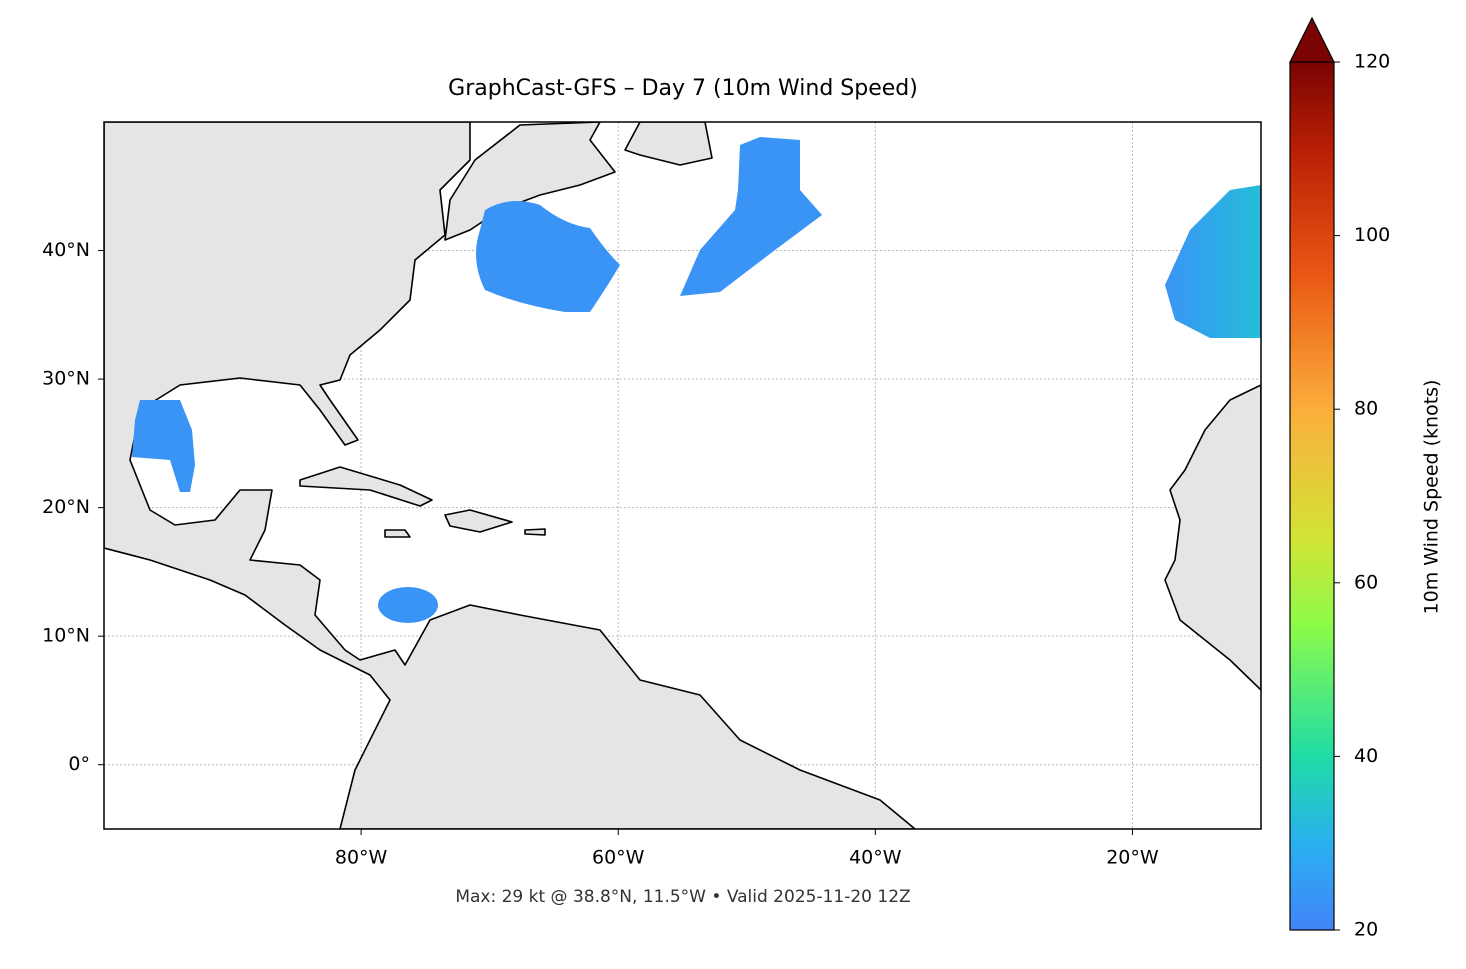 This screenshot has width=1466, height=969. Describe the element at coordinates (66, 636) in the screenshot. I see `y-tick-label: 10°N` at that location.